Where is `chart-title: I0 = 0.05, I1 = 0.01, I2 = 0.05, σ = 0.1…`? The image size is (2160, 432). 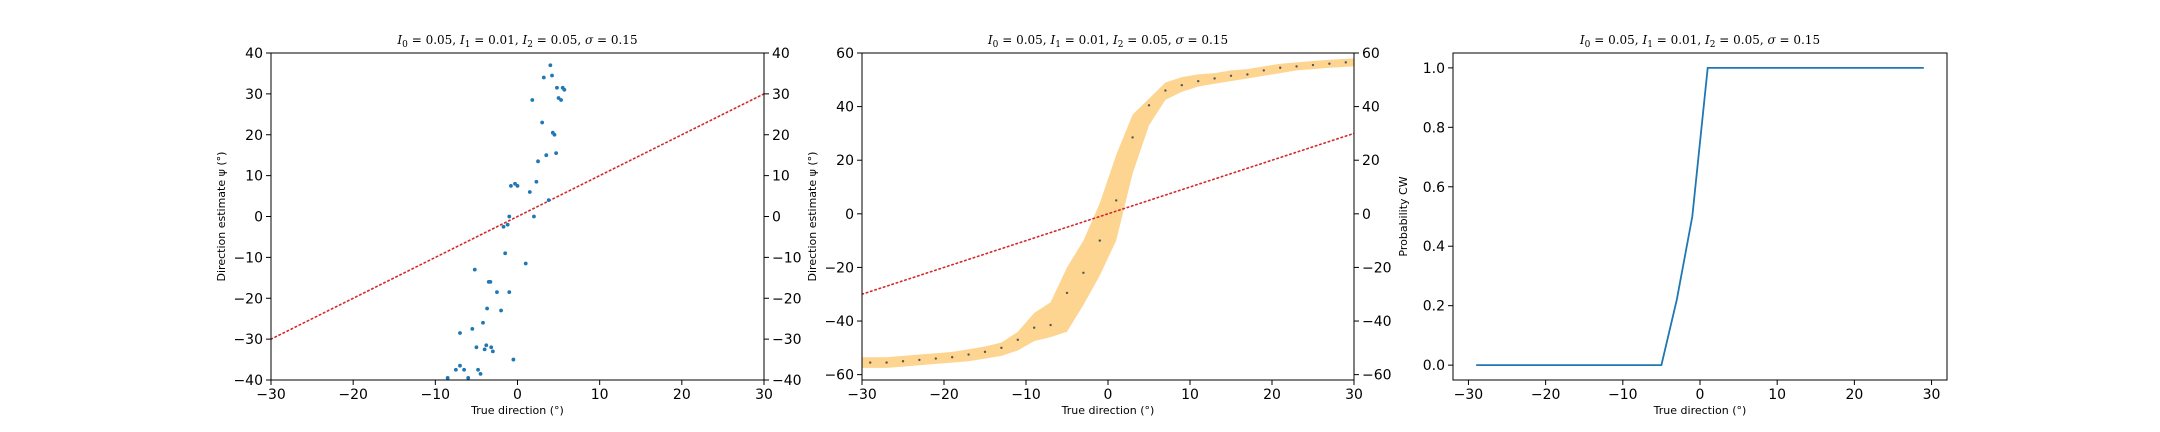 chart-title: I0 = 0.05, I1 = 0.01, I2 = 0.05, σ = 0.1… is located at coordinates (1107, 41).